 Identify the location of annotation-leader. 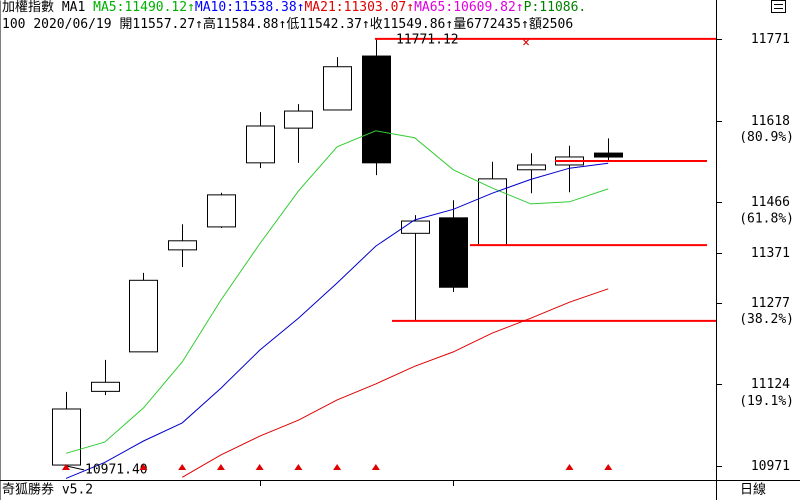
(75, 468).